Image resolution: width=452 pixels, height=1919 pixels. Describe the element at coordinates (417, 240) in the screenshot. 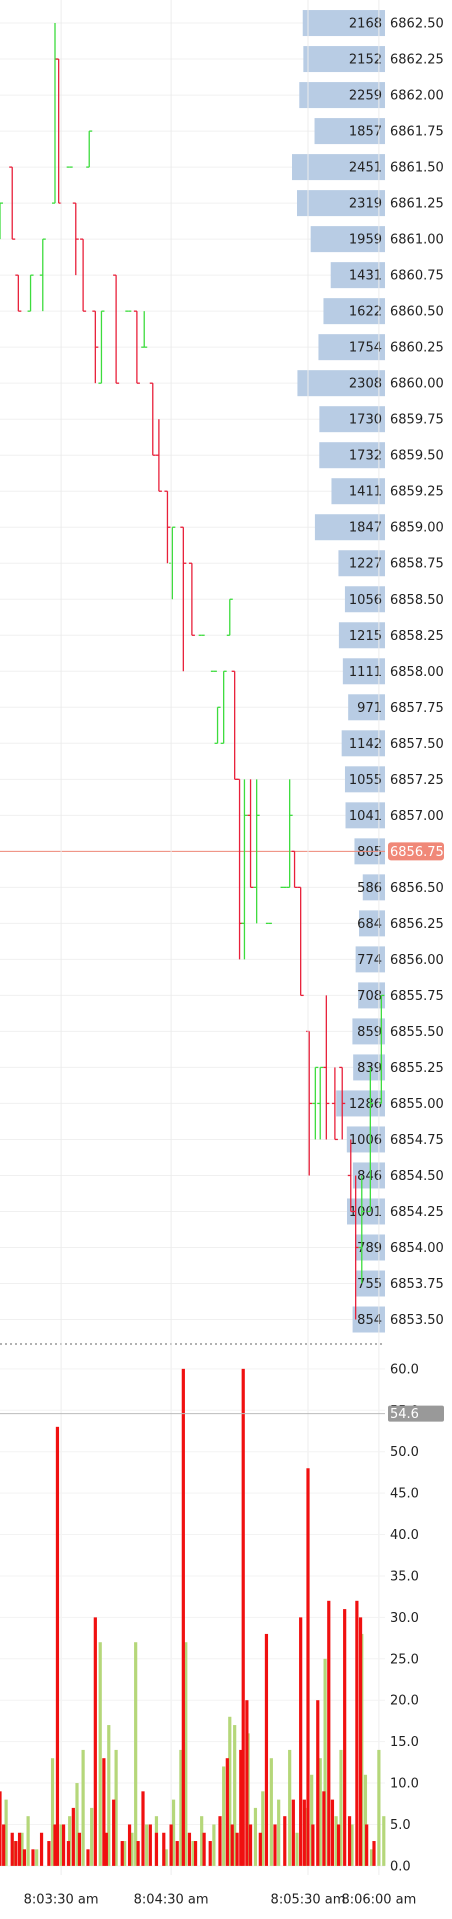

I see `y-tick-label: 6861.00` at that location.